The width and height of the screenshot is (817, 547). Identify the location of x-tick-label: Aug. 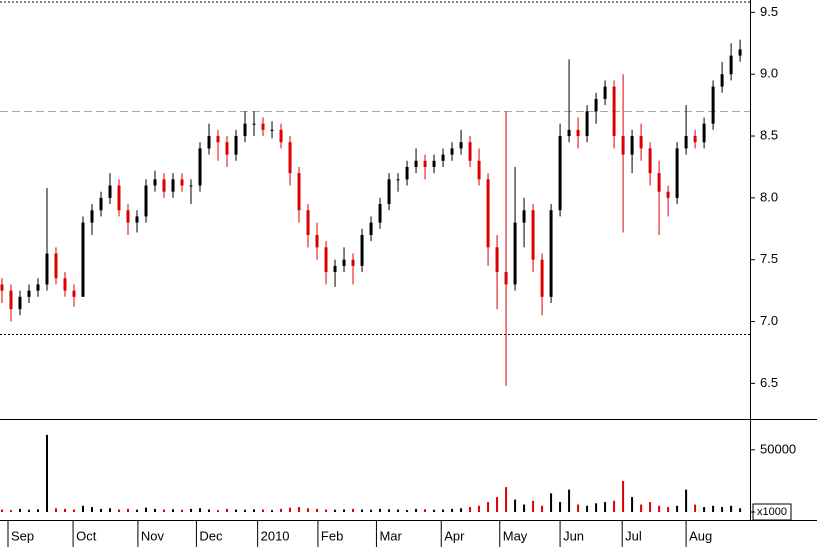
(700, 535).